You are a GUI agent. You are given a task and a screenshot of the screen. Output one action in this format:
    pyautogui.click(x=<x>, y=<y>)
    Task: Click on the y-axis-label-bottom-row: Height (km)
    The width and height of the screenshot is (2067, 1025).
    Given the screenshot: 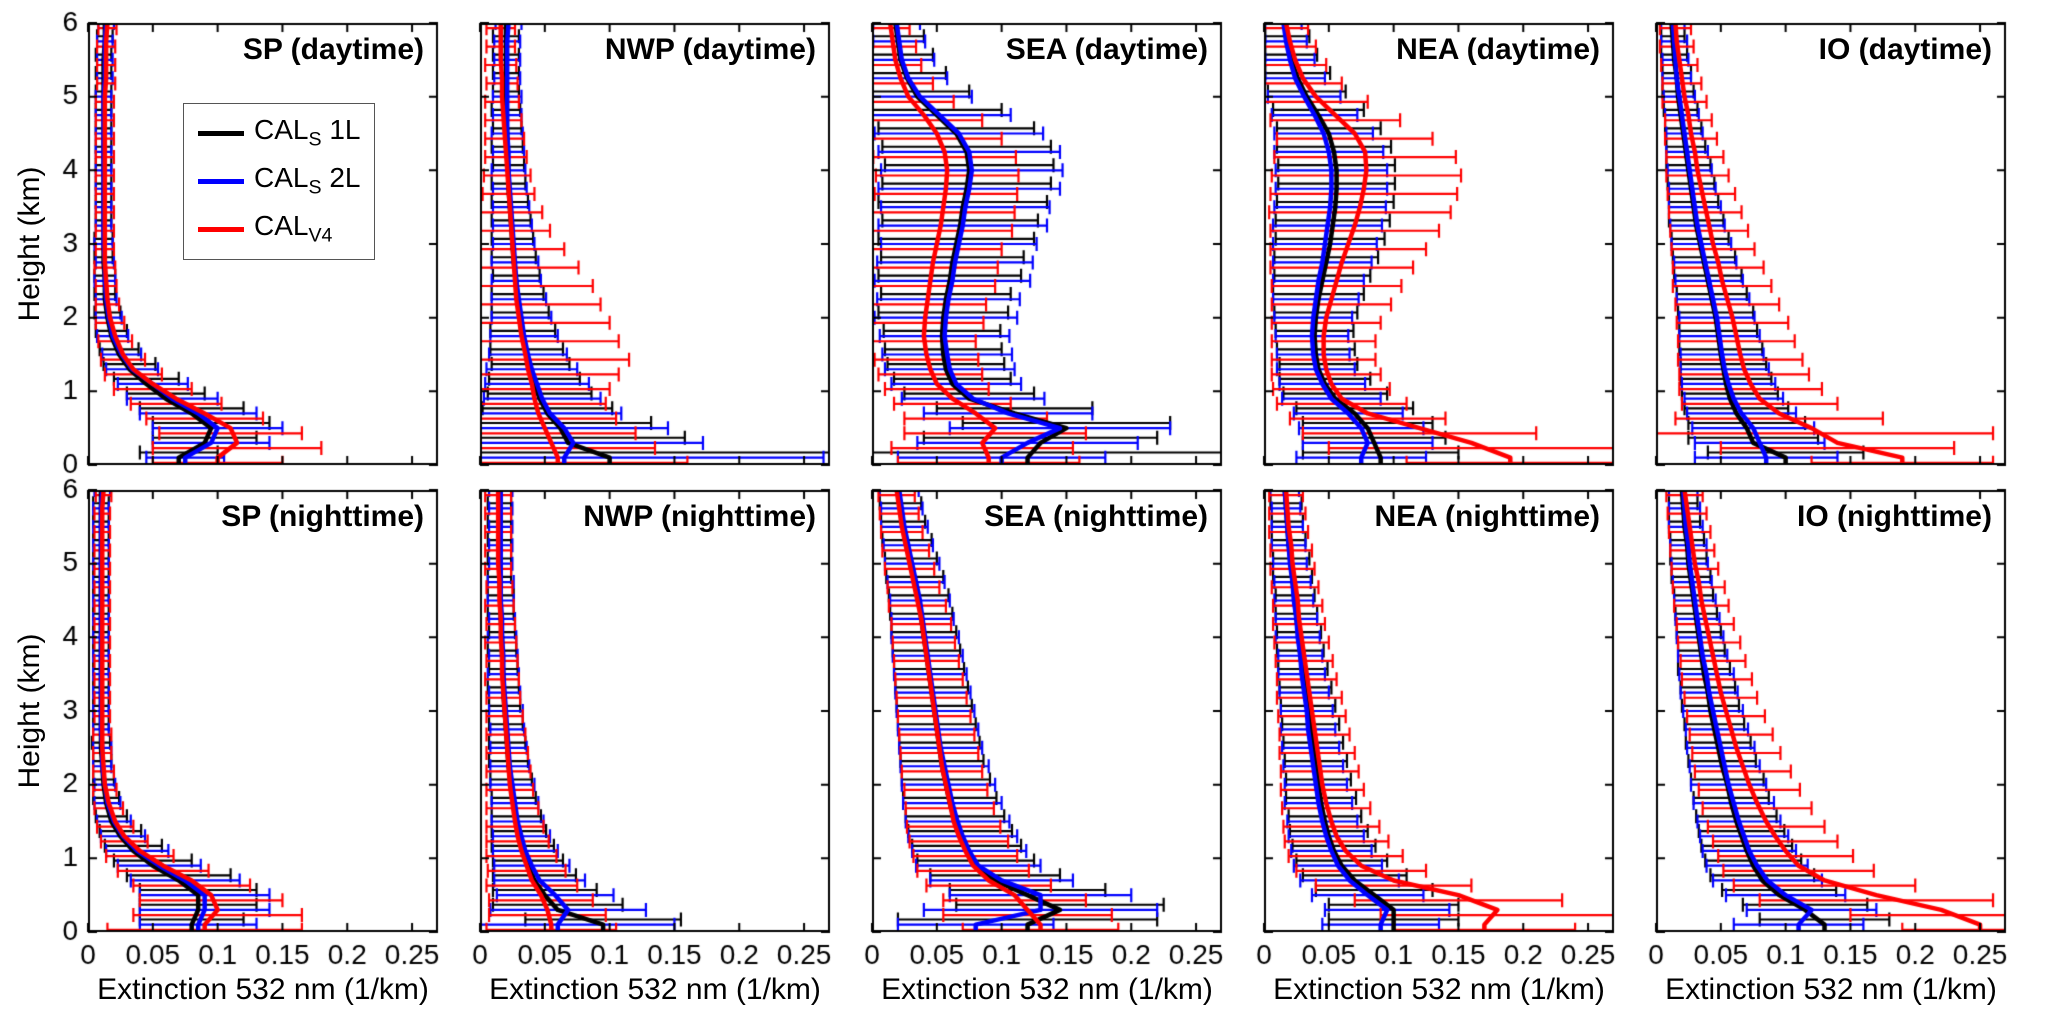 What is the action you would take?
    pyautogui.click(x=29, y=711)
    